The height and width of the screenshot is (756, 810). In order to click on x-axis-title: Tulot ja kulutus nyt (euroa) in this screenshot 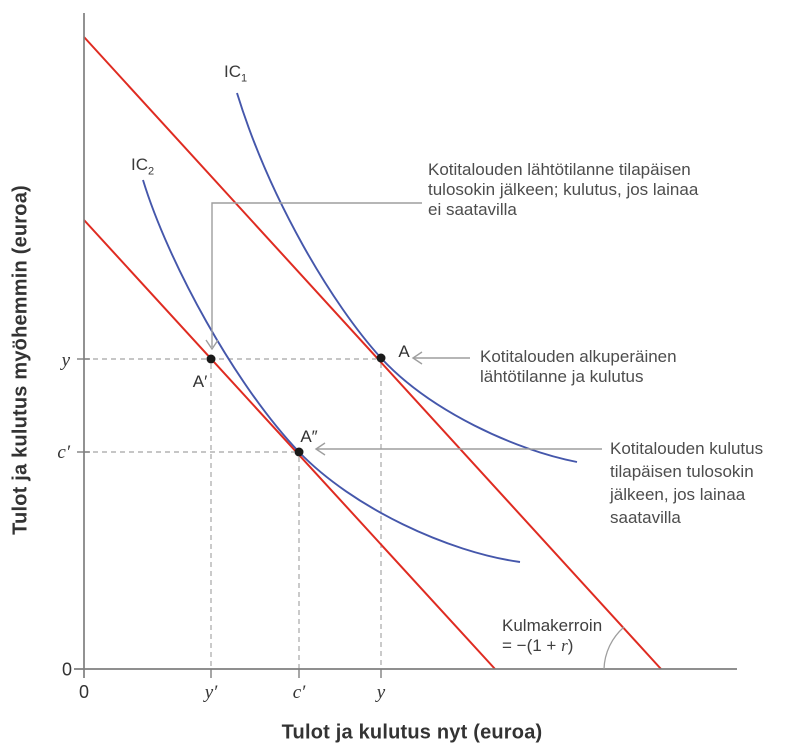, I will do `click(412, 732)`.